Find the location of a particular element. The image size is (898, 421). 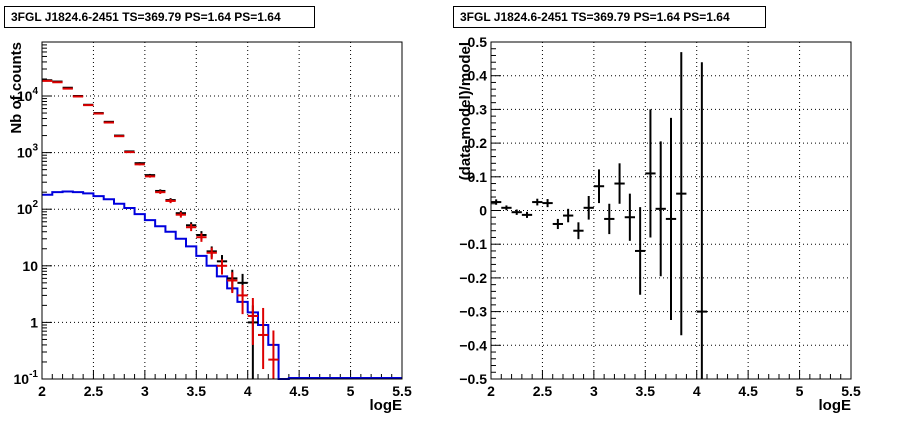

y-tick-label: 0.3 is located at coordinates (478, 109).